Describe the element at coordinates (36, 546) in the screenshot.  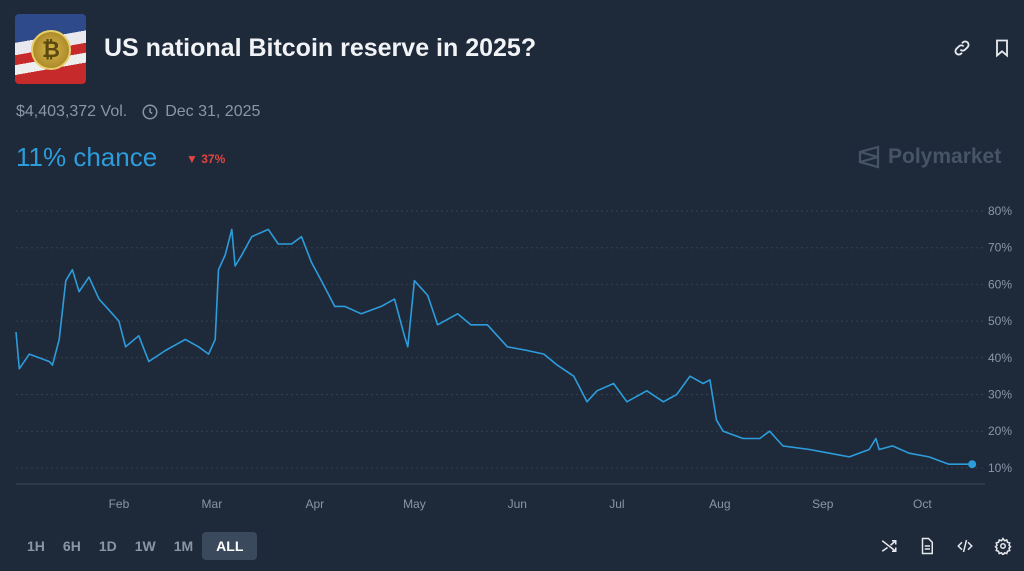
I see `range-1h: 1H` at that location.